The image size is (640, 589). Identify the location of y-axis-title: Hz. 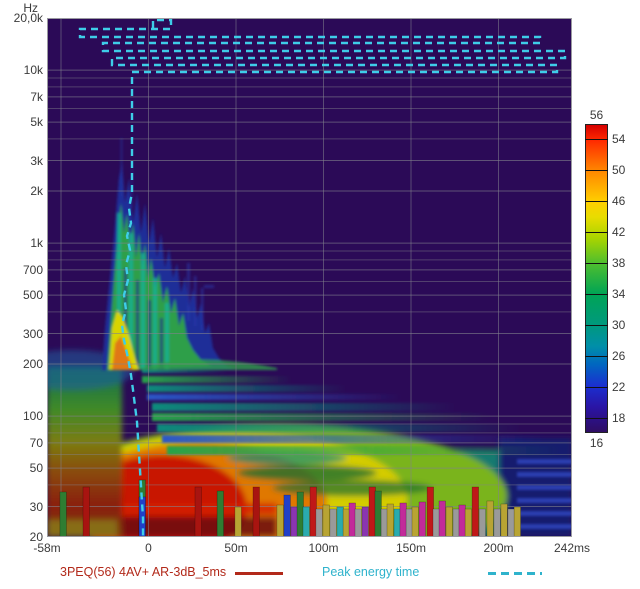
(30, 8).